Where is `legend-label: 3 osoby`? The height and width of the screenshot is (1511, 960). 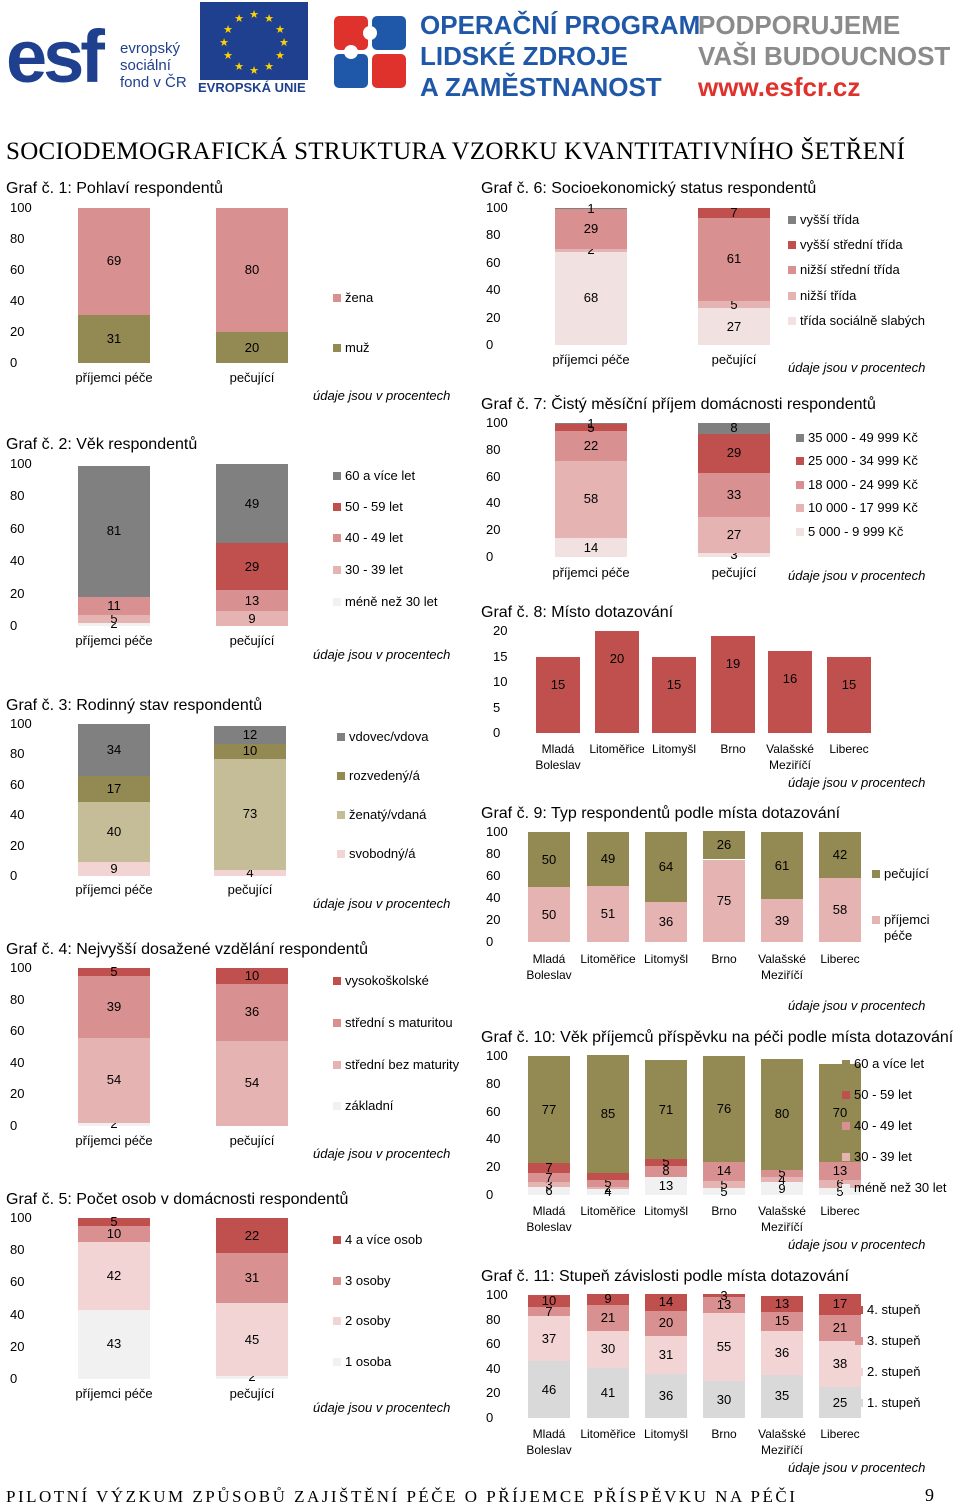
legend-label: 3 osoby is located at coordinates (368, 1280).